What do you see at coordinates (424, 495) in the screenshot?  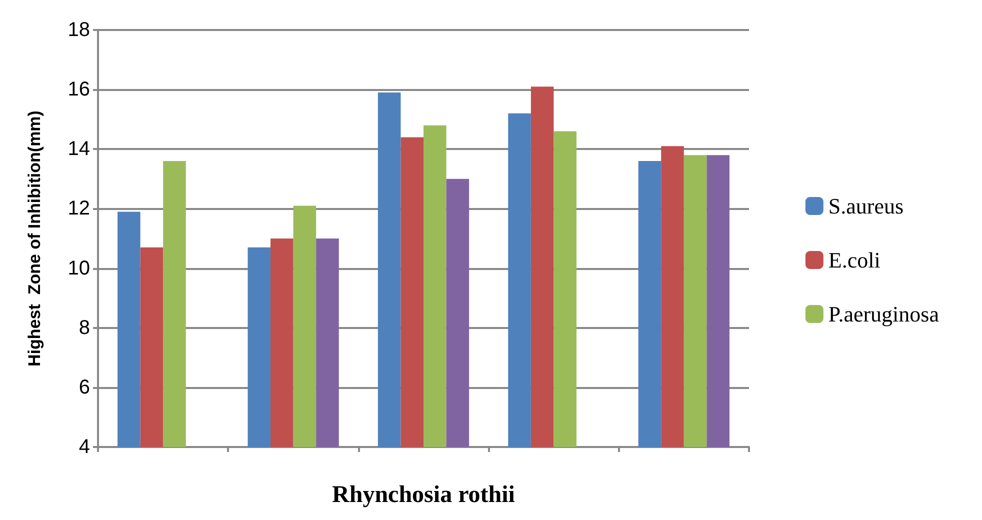 I see `x-axis-title: Rhynchosia rothii` at bounding box center [424, 495].